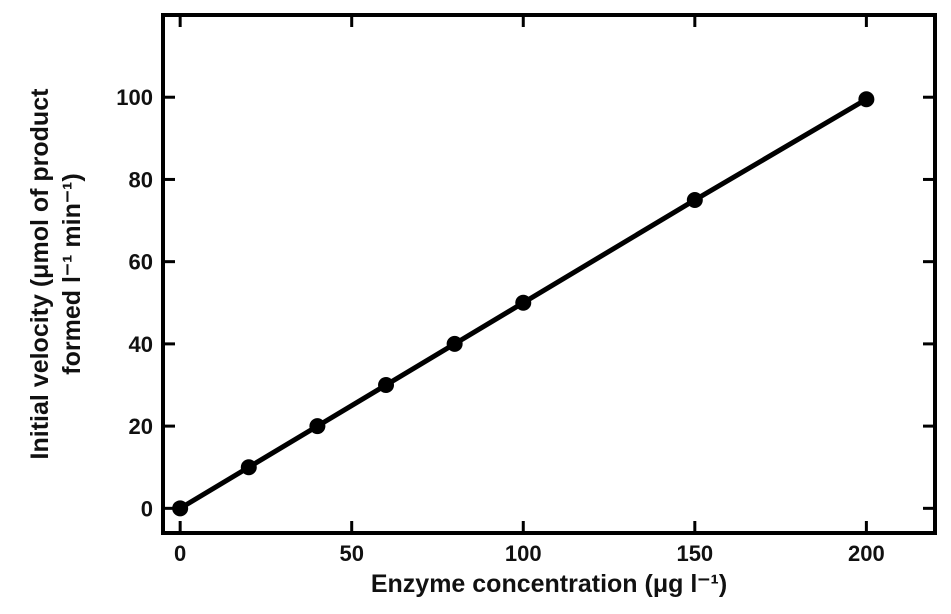  Describe the element at coordinates (549, 584) in the screenshot. I see `x-axis-label: Enzyme concentration (μg l⁻¹)` at that location.